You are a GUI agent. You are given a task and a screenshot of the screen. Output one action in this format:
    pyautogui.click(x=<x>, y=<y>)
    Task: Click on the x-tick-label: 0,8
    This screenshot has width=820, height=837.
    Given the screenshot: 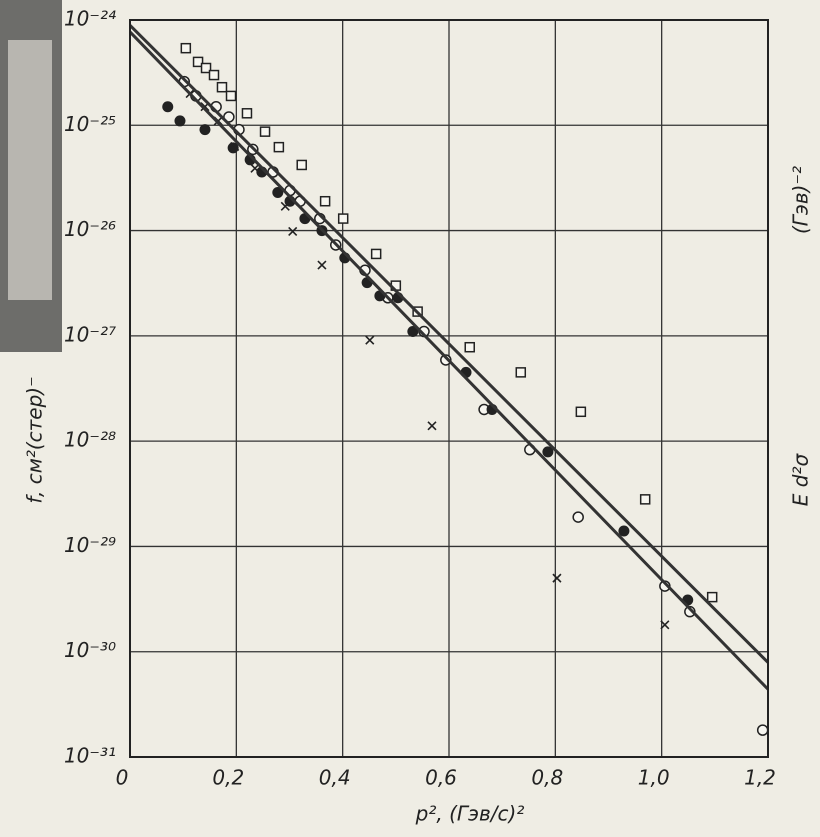 What is the action you would take?
    pyautogui.click(x=547, y=778)
    